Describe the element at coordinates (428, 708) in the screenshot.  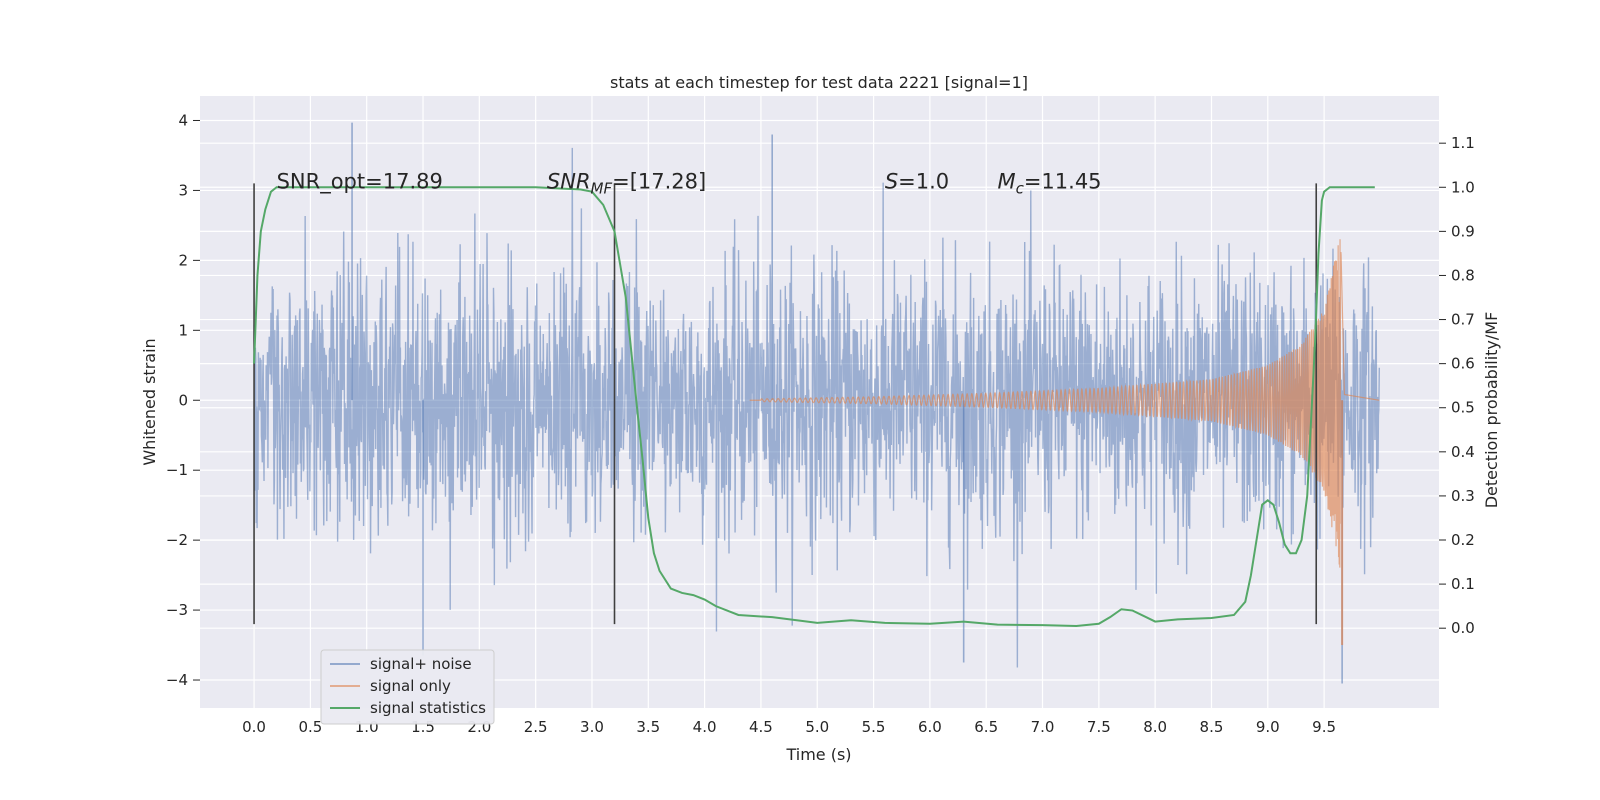
I see `legend-label-stats: signal statistics` at that location.